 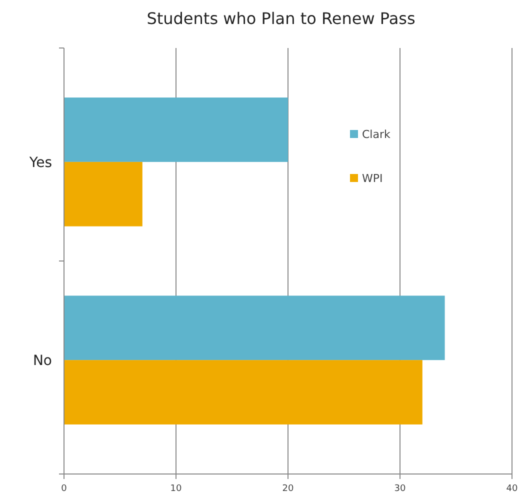 I want to click on x-tick-label: 30, so click(x=400, y=489).